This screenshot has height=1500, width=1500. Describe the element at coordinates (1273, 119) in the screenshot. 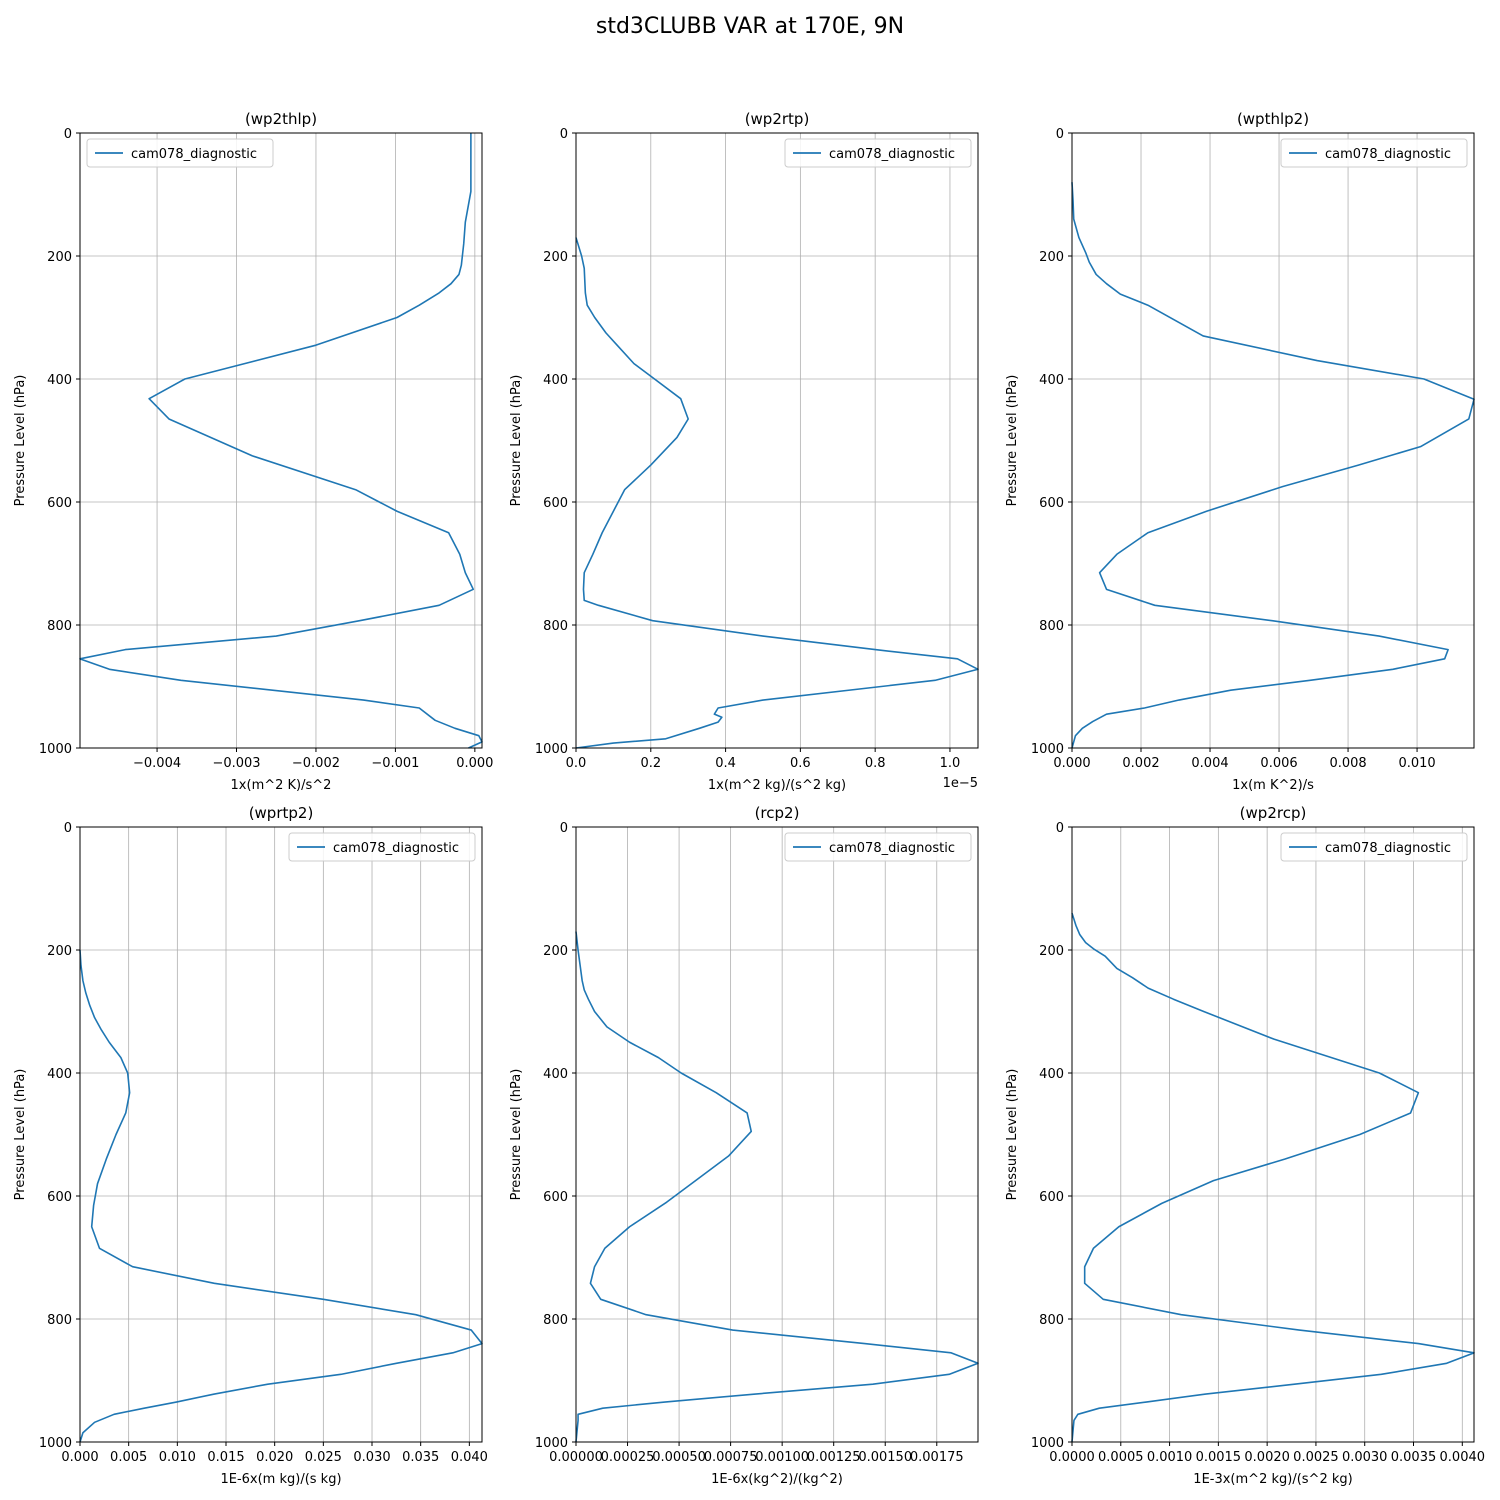

I see `subplot-title: (wpthlp2)` at that location.